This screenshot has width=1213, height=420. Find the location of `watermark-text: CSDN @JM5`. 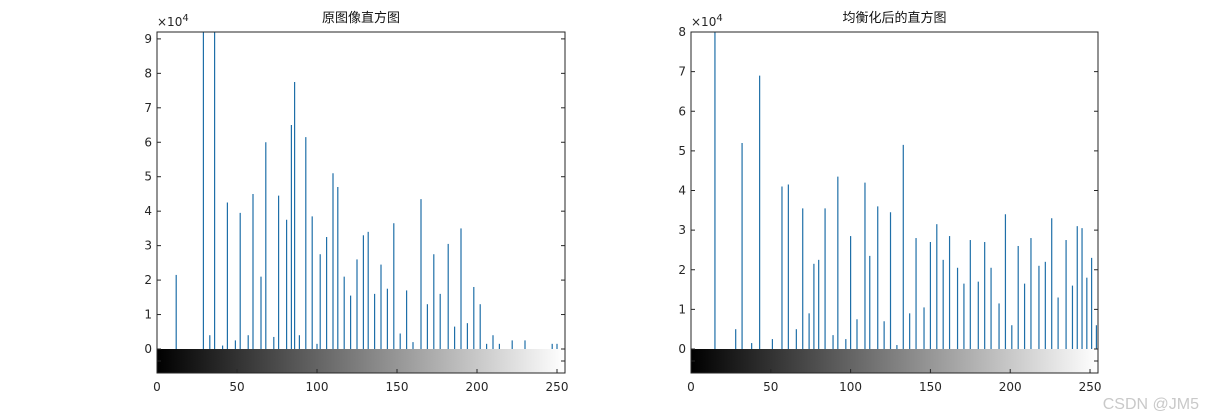

watermark-text: CSDN @JM5 is located at coordinates (1150, 404).